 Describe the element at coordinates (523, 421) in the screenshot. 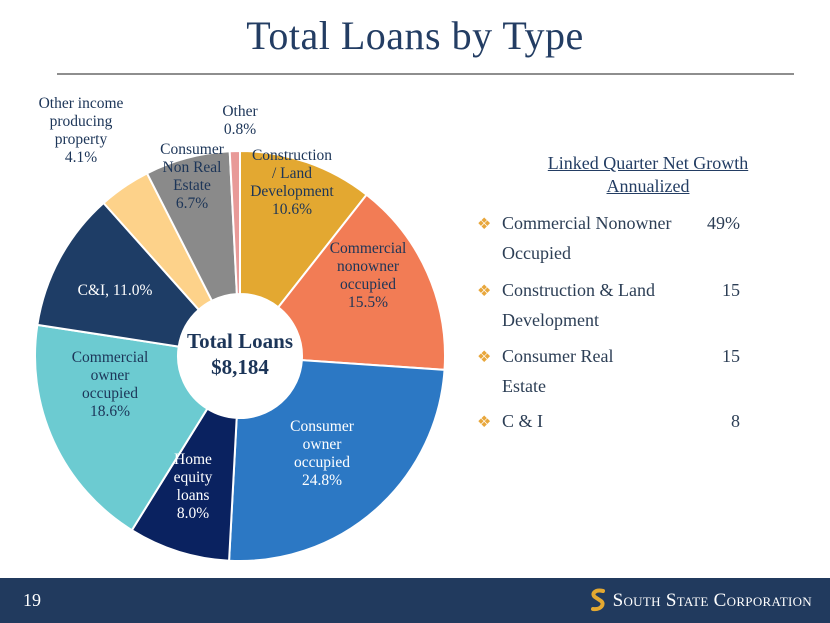

I see `growth-item-label-line: C & I` at that location.